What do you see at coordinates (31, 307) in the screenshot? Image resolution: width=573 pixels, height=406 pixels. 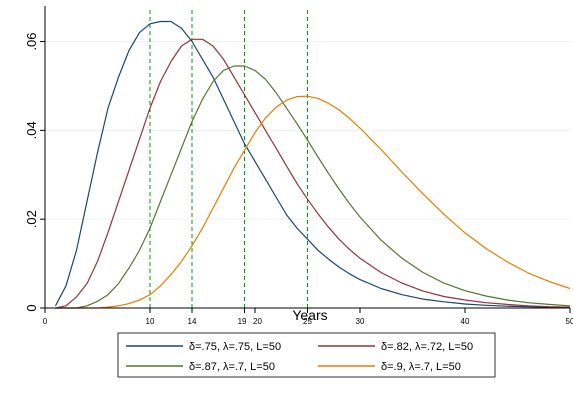 I see `y-tick-label-0: 0` at bounding box center [31, 307].